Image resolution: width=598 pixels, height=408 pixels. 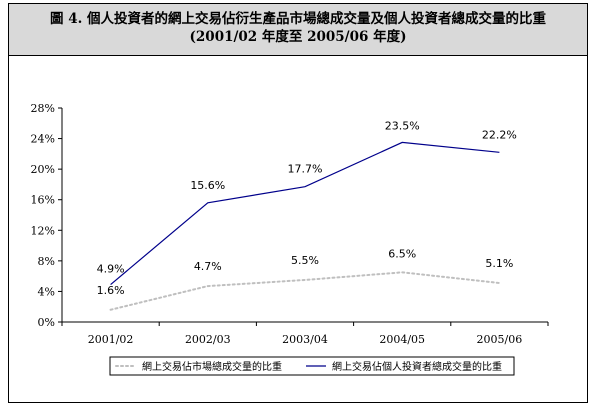 I want to click on data-label: 17.7%, so click(x=305, y=169).